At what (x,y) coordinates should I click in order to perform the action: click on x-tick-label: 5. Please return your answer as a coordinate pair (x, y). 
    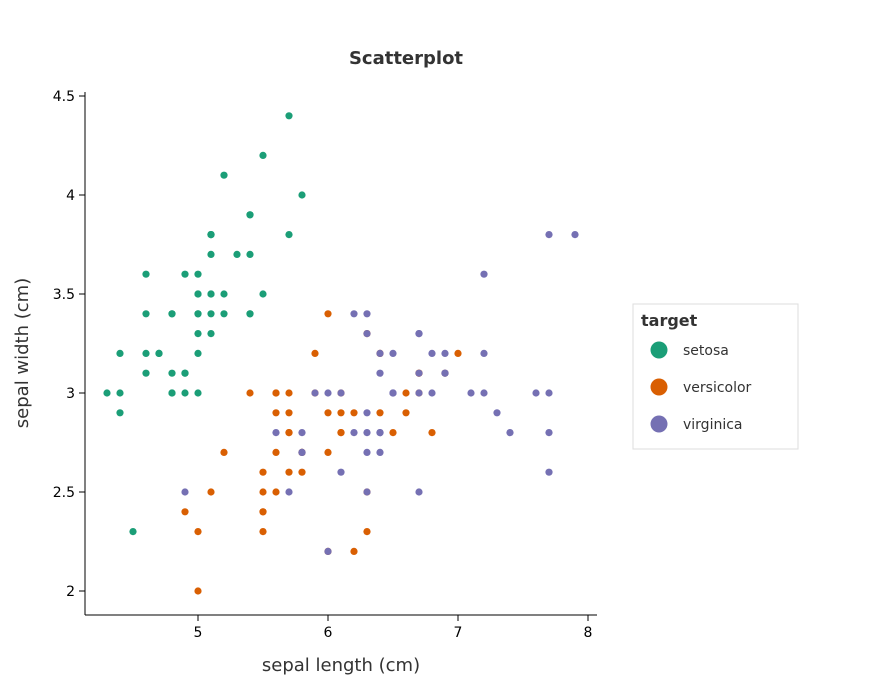
    Looking at the image, I should click on (198, 633).